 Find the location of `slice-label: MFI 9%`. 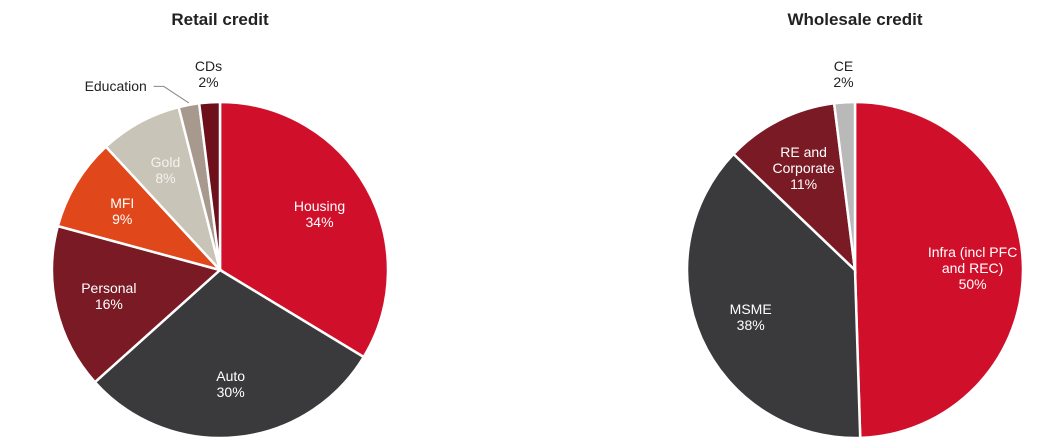

slice-label: MFI 9% is located at coordinates (122, 211).